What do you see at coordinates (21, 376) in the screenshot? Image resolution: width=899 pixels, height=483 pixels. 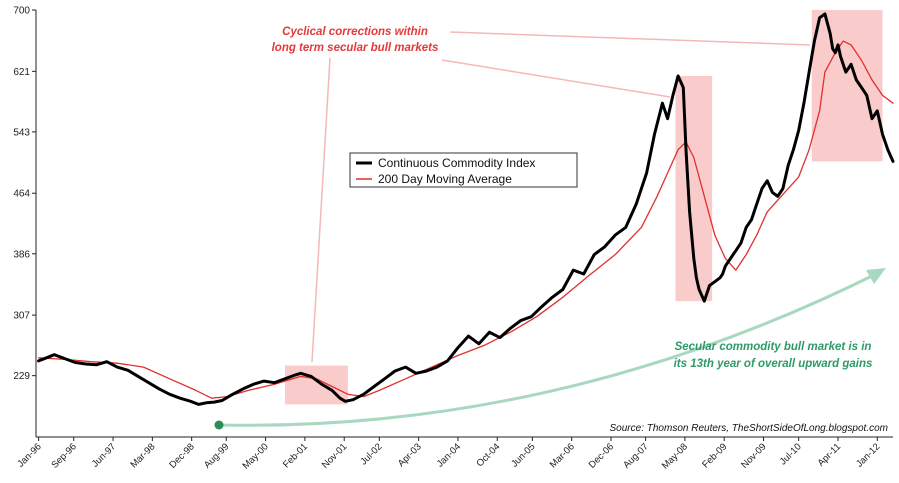 I see `y-tick-label: 229` at bounding box center [21, 376].